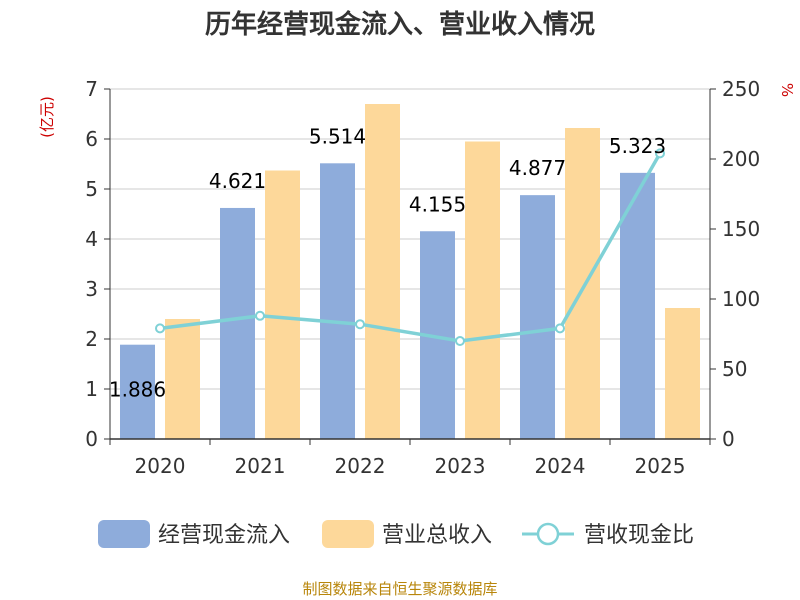 The height and width of the screenshot is (600, 800). I want to click on source-note: 制图数据来自恒生聚源数据库, so click(399, 589).